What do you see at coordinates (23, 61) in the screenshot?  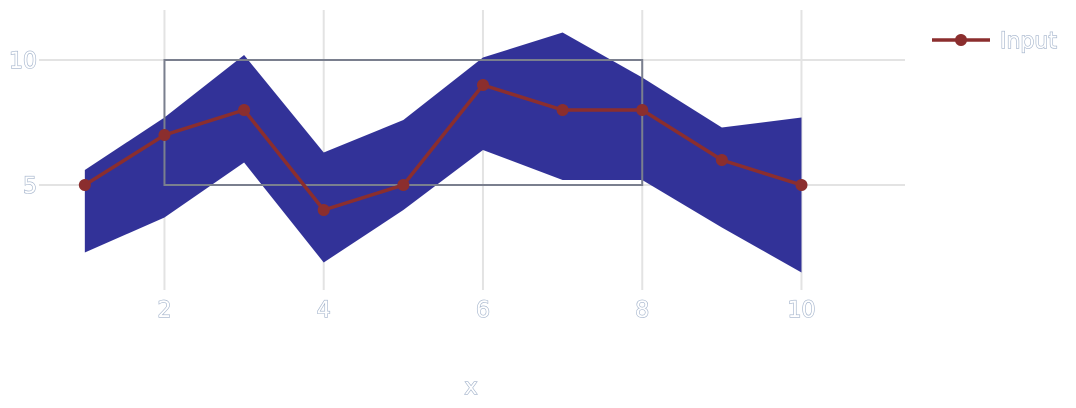 I see `y-tick-label: 10` at bounding box center [23, 61].